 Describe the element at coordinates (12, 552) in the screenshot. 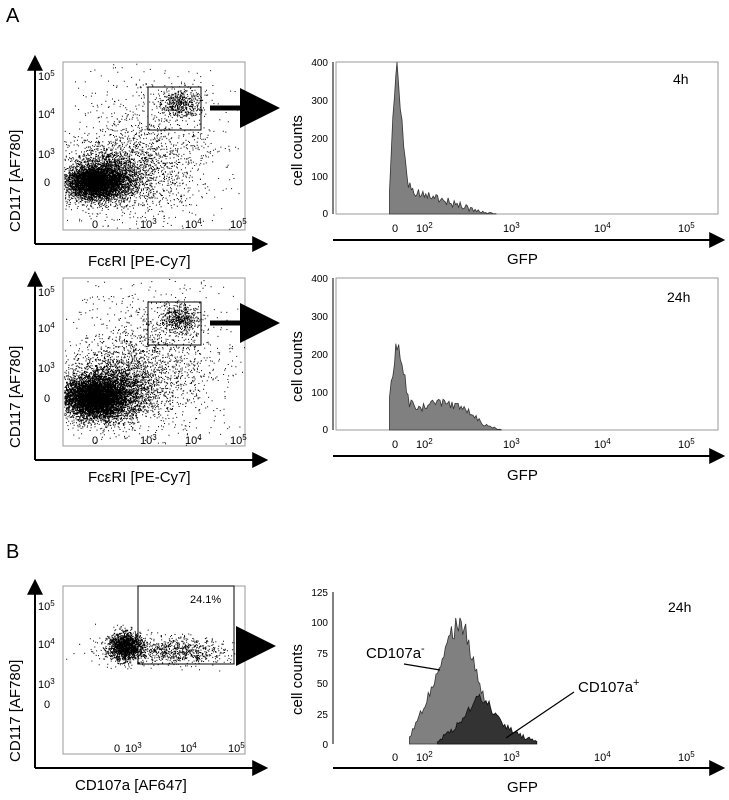

I see `panel-label-b: B` at that location.